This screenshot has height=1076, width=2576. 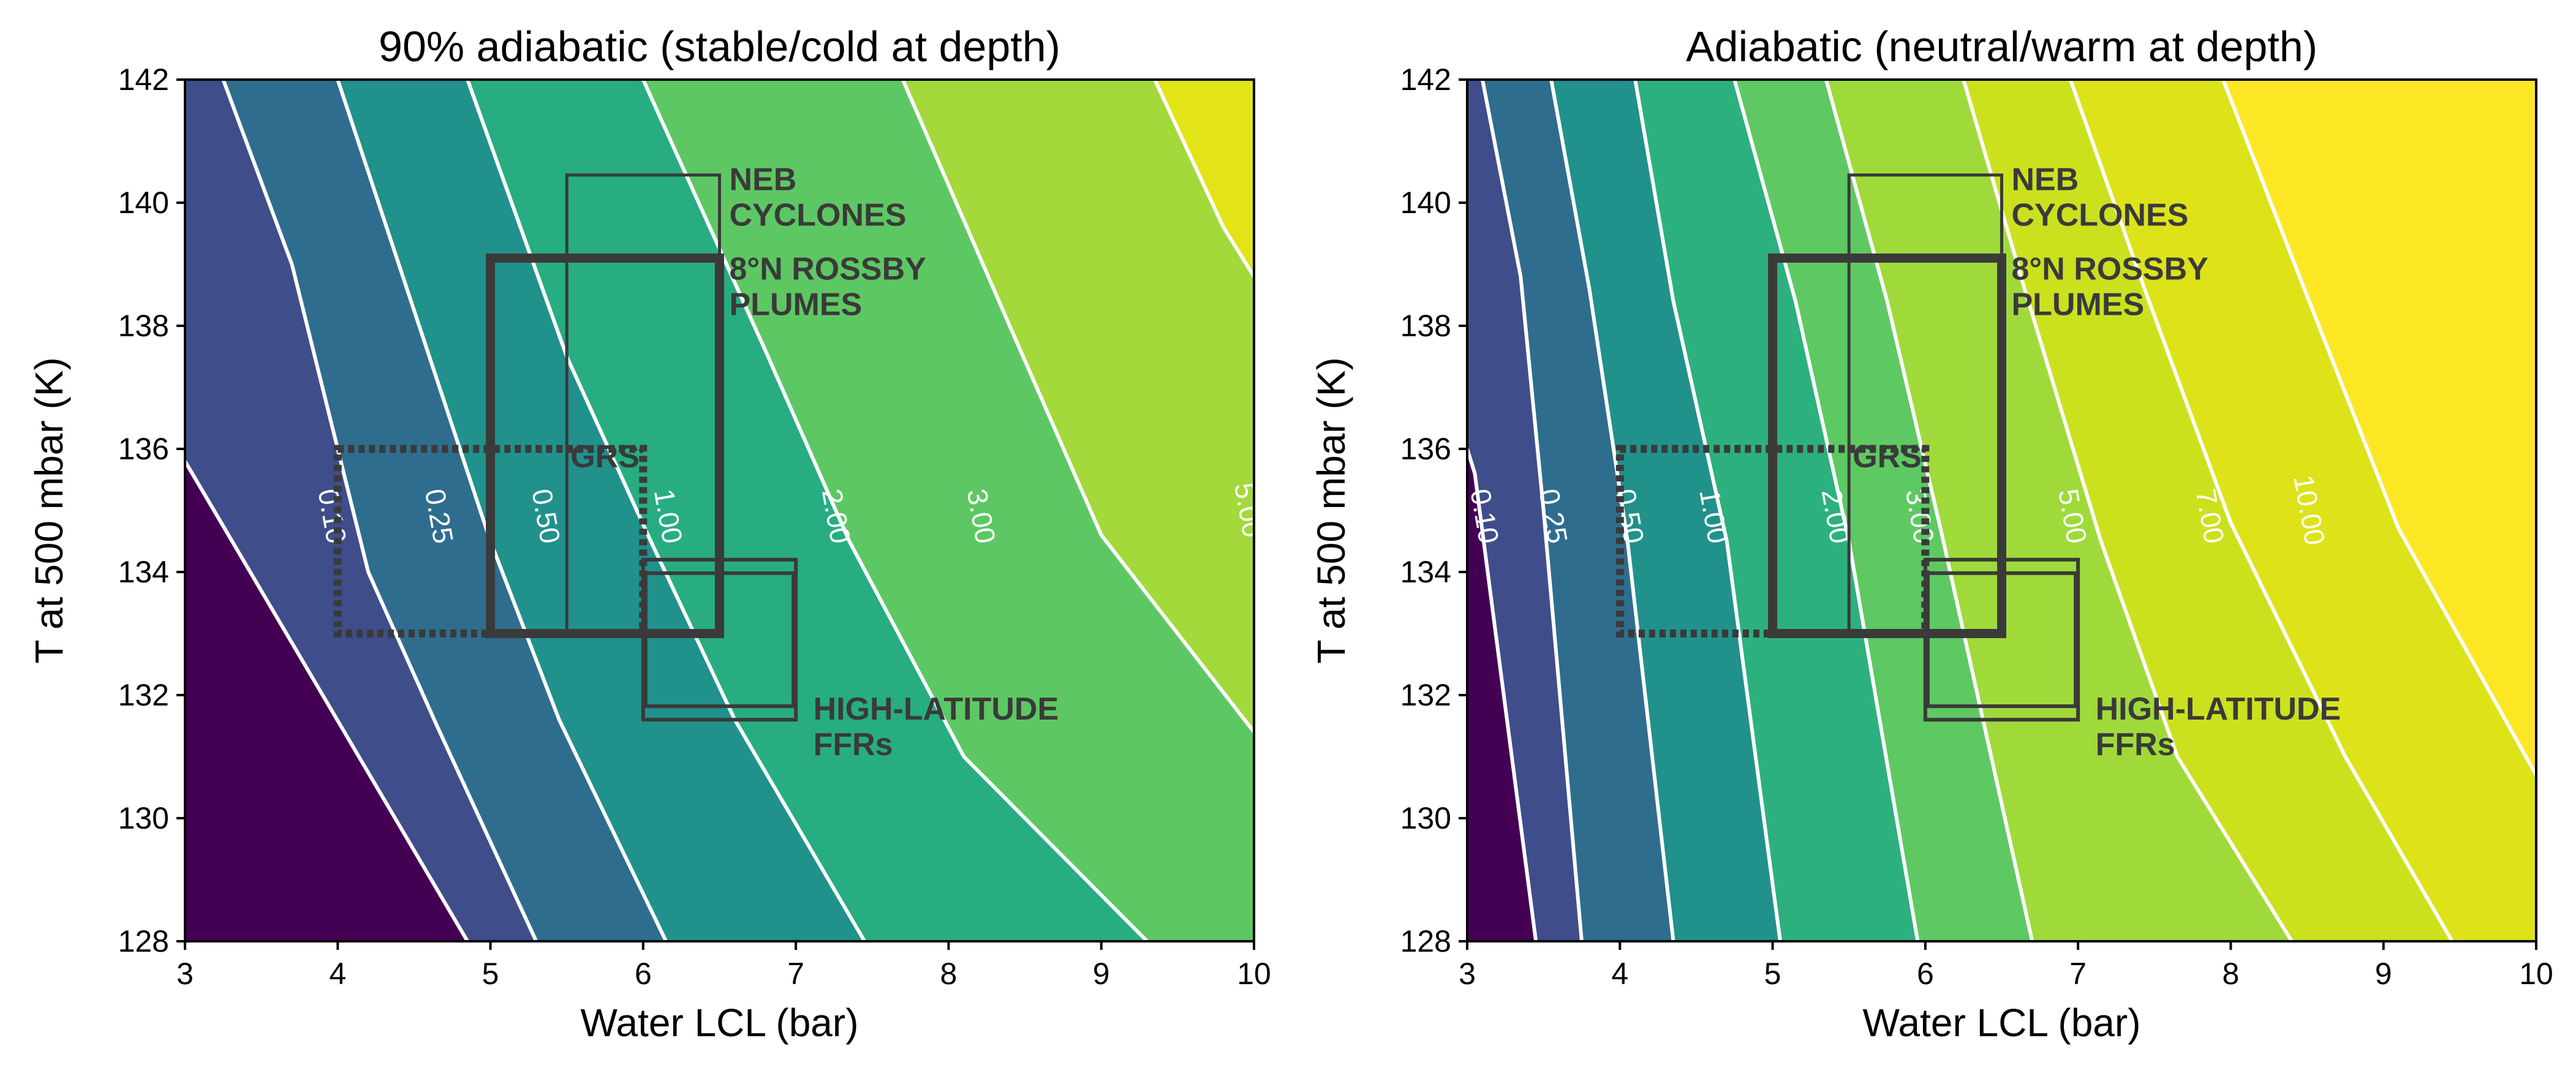 What do you see at coordinates (2001, 47) in the screenshot?
I see `chart-title: Adiabatic (neutral/warm at depth)` at bounding box center [2001, 47].